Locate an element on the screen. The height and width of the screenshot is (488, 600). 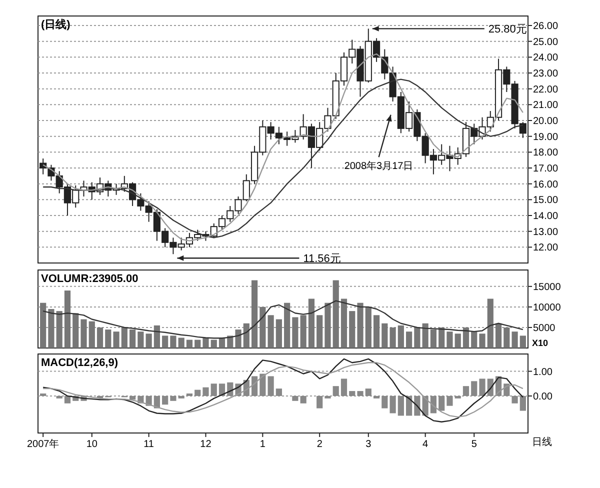
y-tick-label: 20.00 is located at coordinates (545, 121).